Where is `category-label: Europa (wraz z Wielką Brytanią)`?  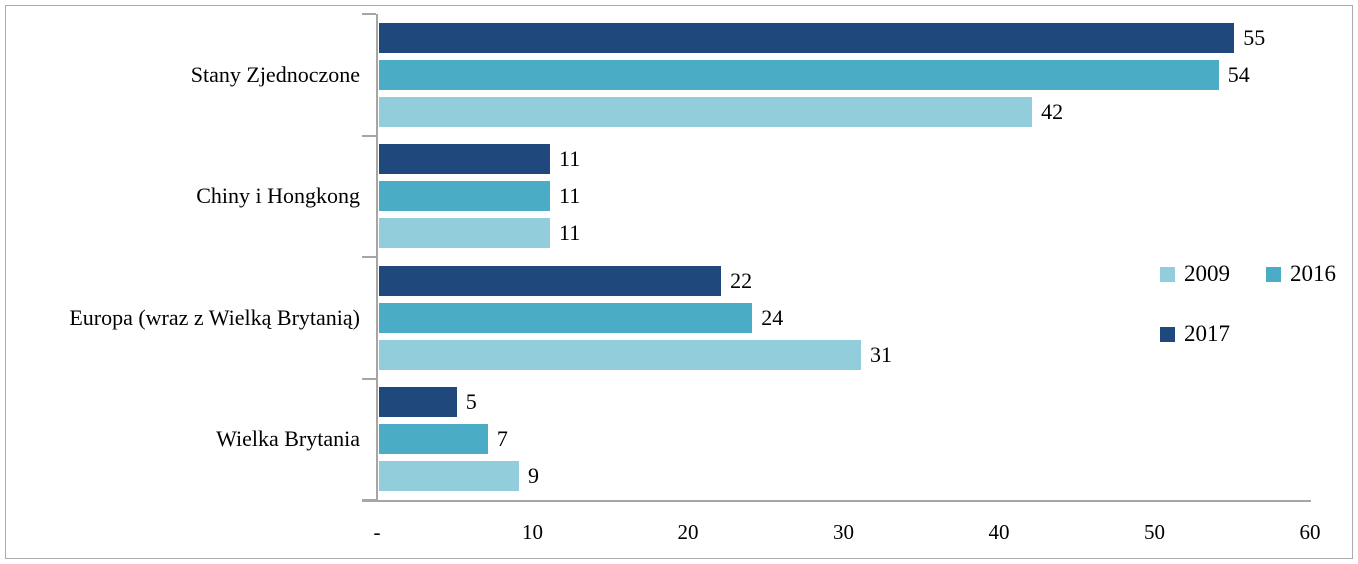
category-label: Europa (wraz z Wielką Brytanią) is located at coordinates (214, 317).